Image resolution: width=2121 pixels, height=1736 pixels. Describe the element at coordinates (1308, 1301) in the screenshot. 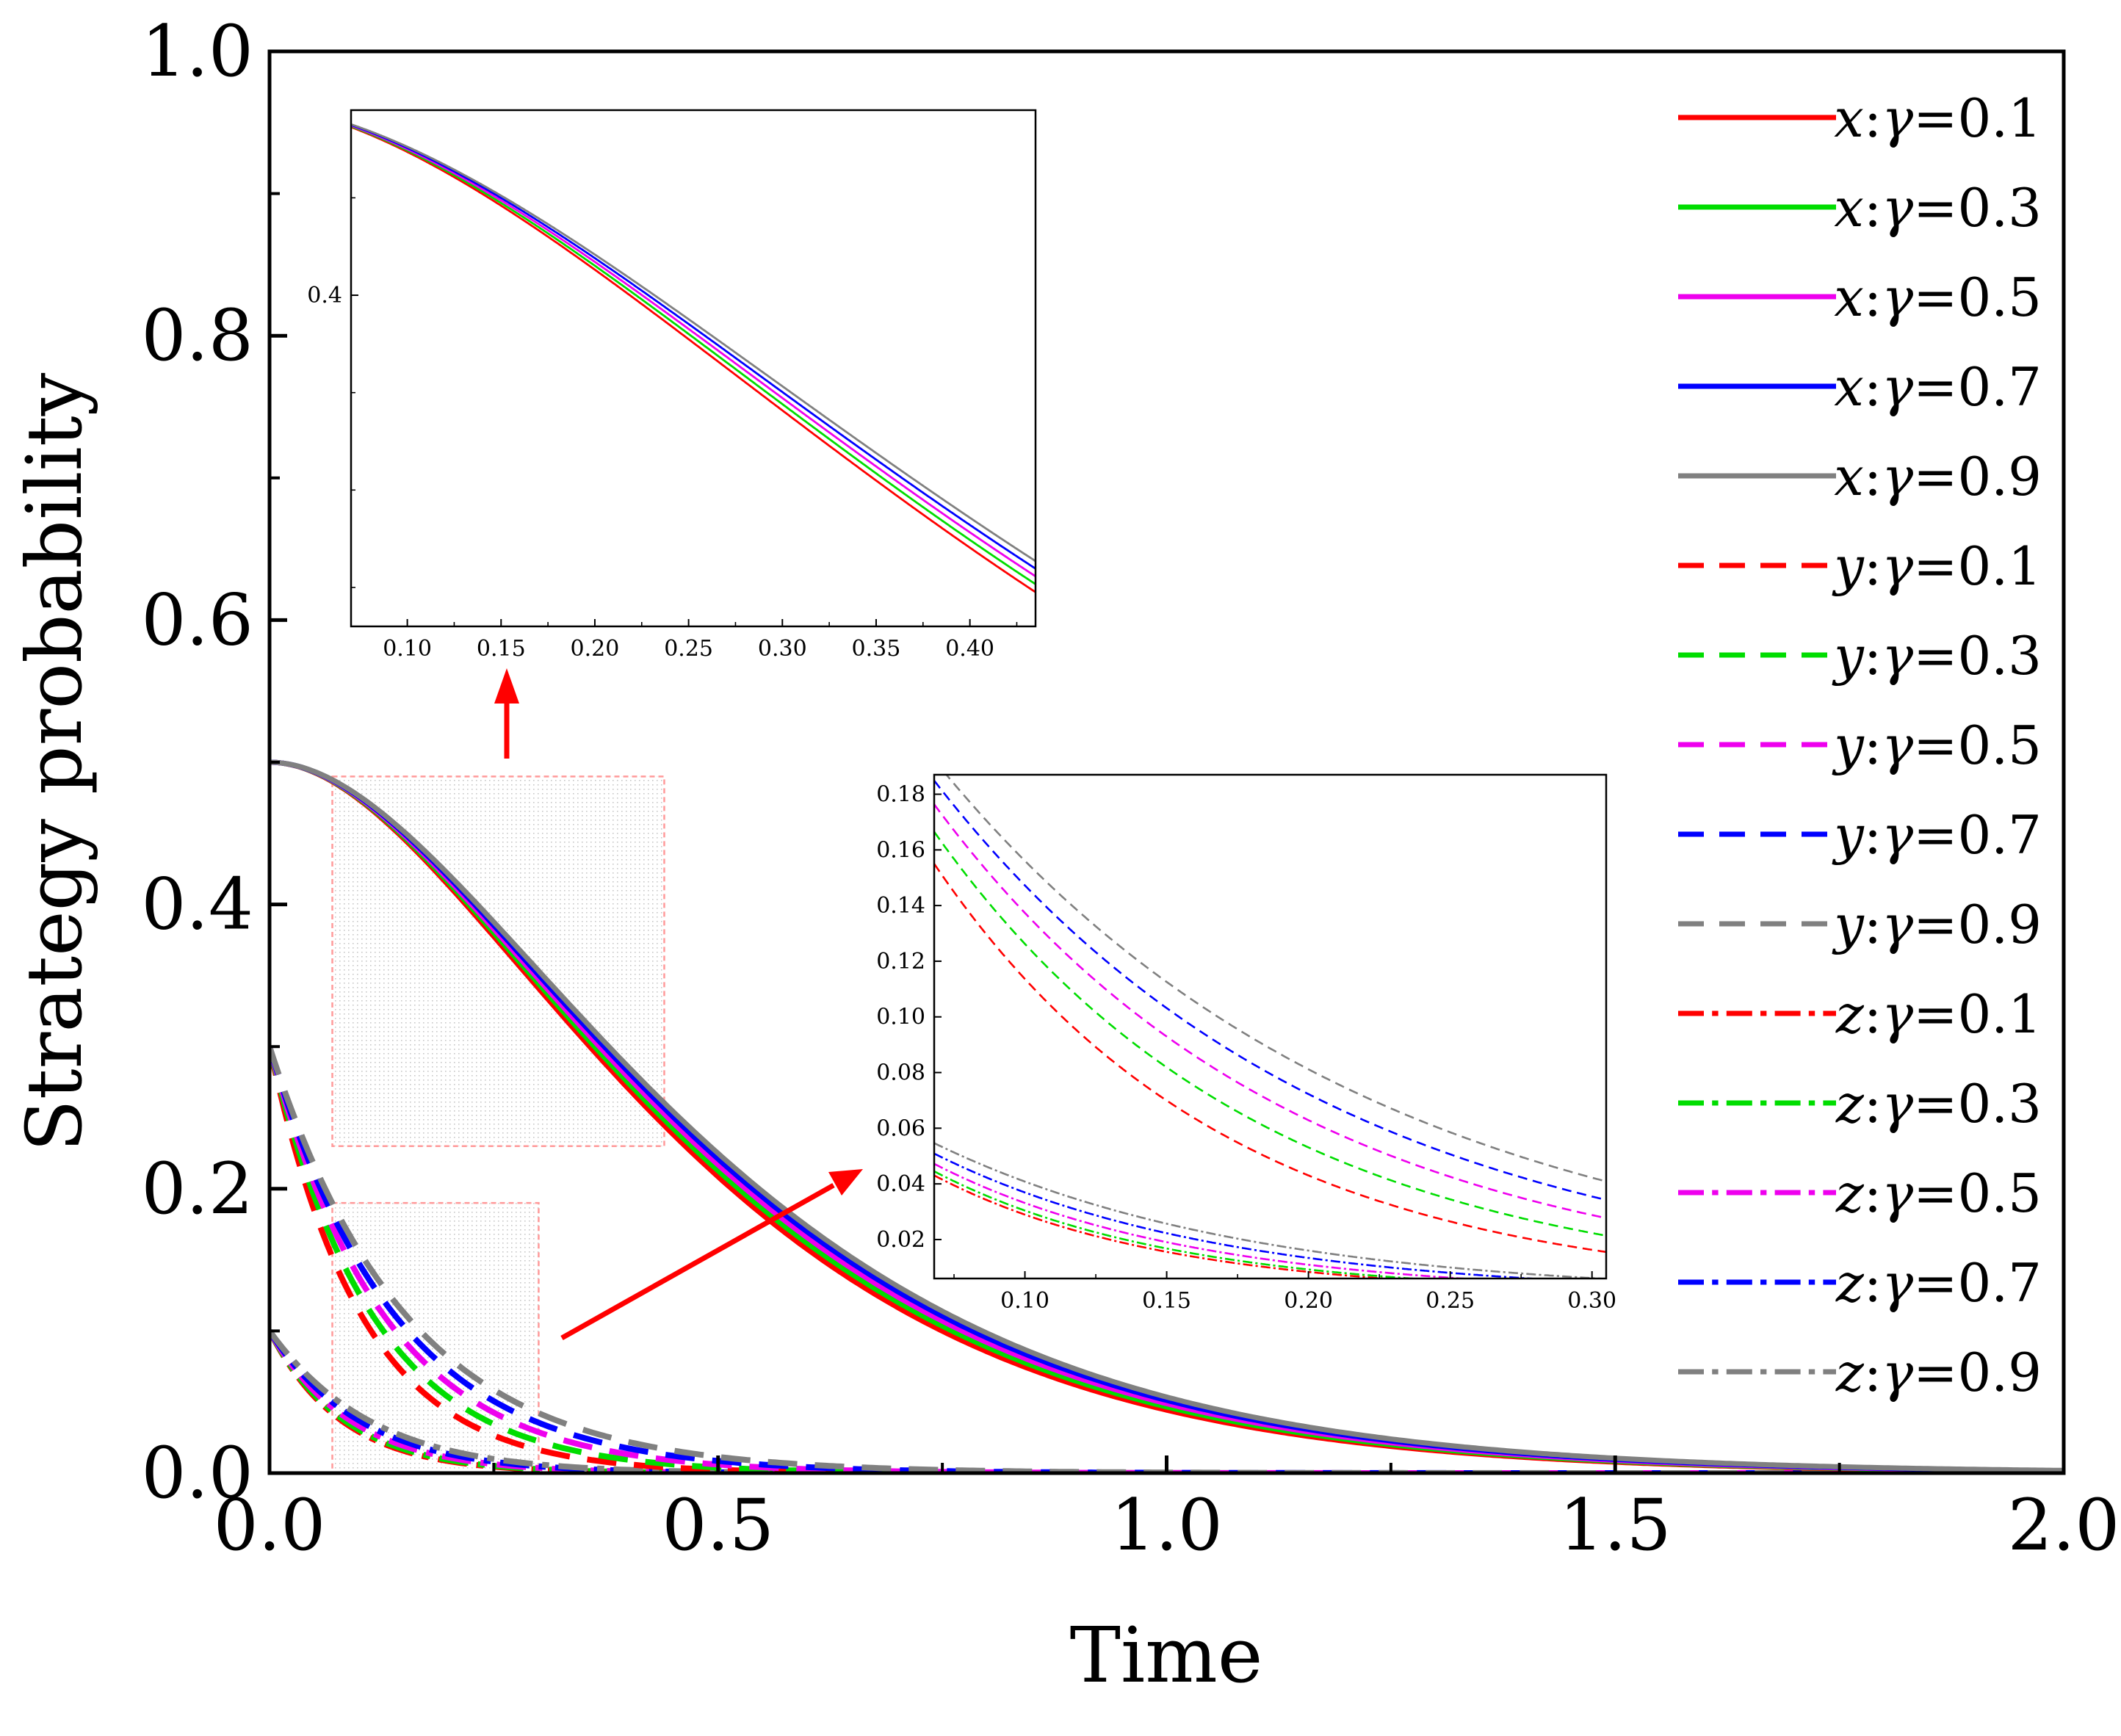

I see `inset-yz-x-tick-label: 0.20` at that location.